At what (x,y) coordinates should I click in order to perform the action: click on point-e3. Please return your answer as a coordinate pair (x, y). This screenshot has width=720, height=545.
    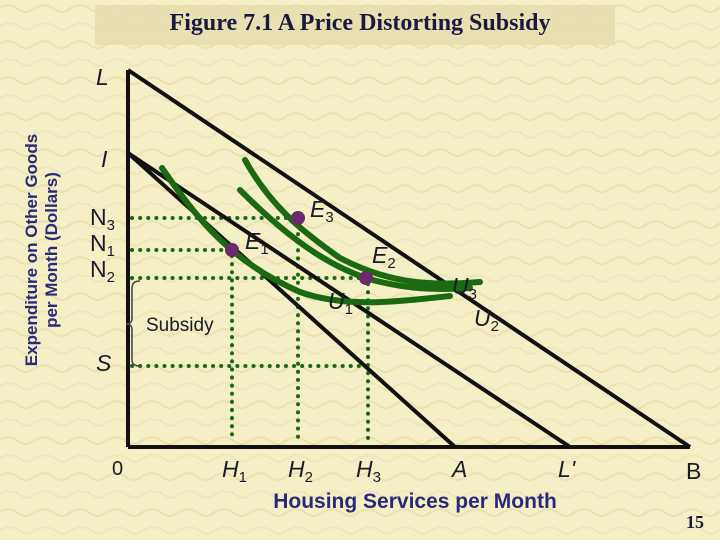
    Looking at the image, I should click on (298, 218).